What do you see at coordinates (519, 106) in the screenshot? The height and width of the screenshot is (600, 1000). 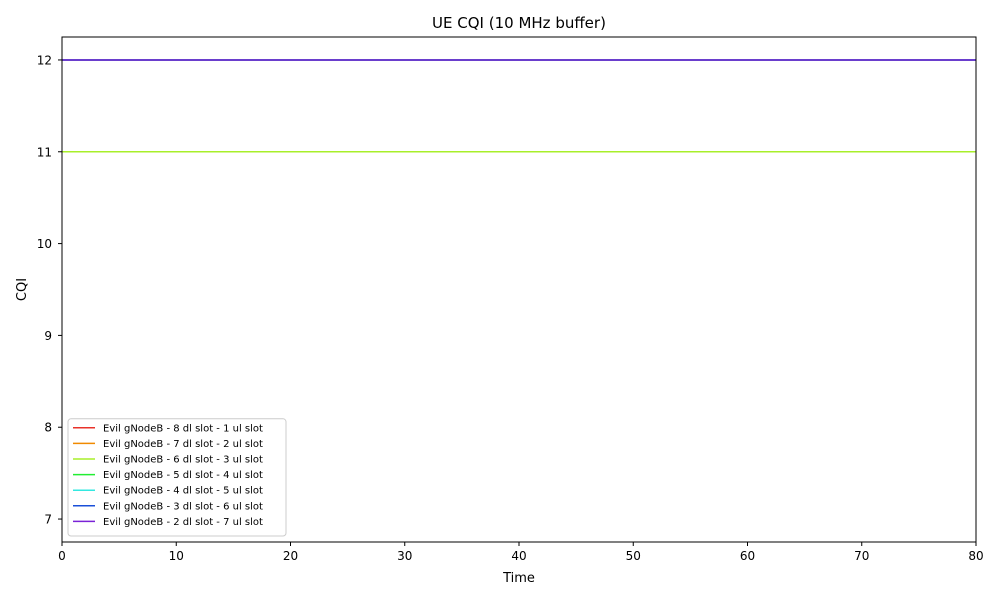 I see `plot-area` at bounding box center [519, 106].